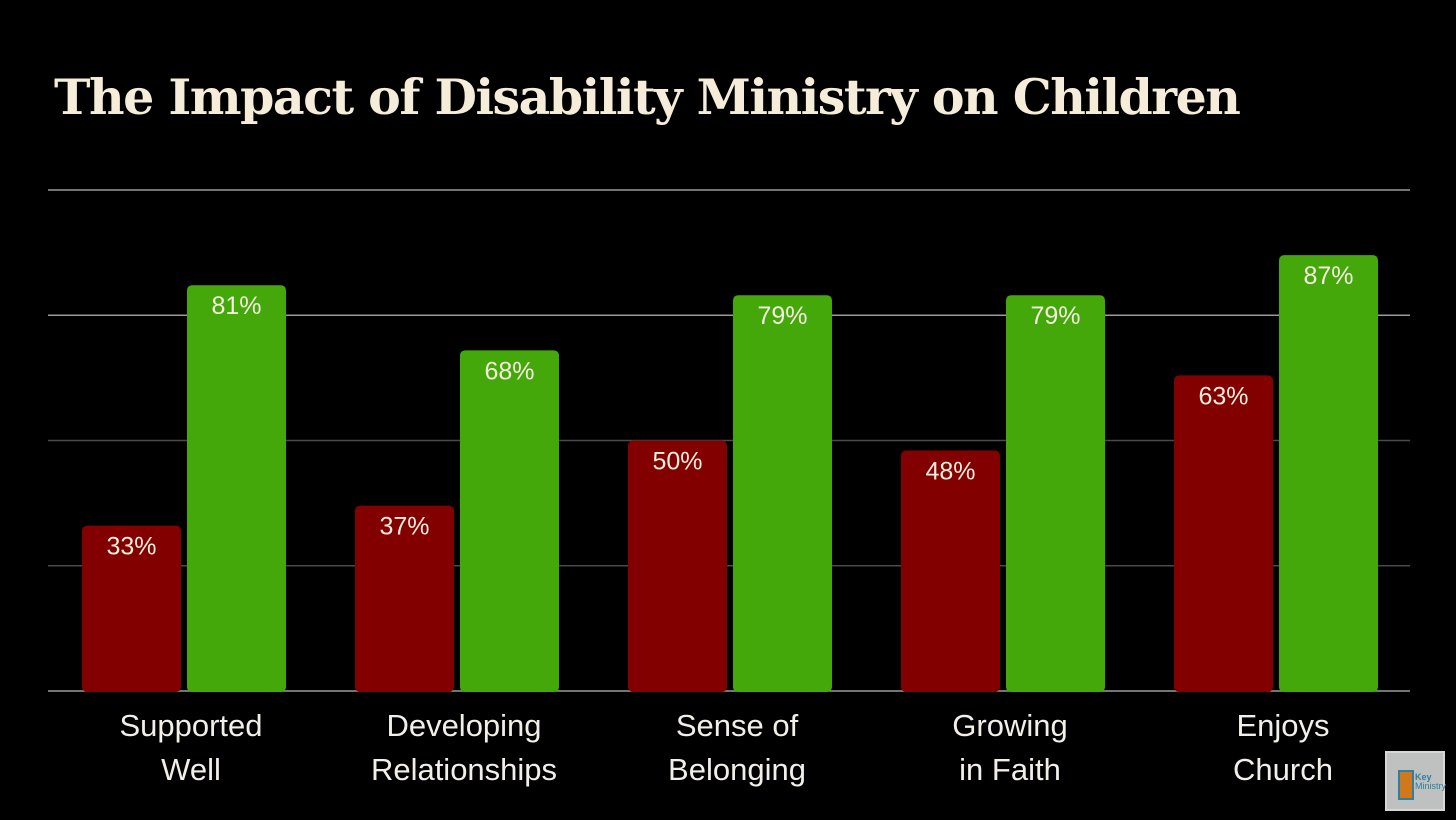  I want to click on category-label-line: Sense of, so click(737, 725).